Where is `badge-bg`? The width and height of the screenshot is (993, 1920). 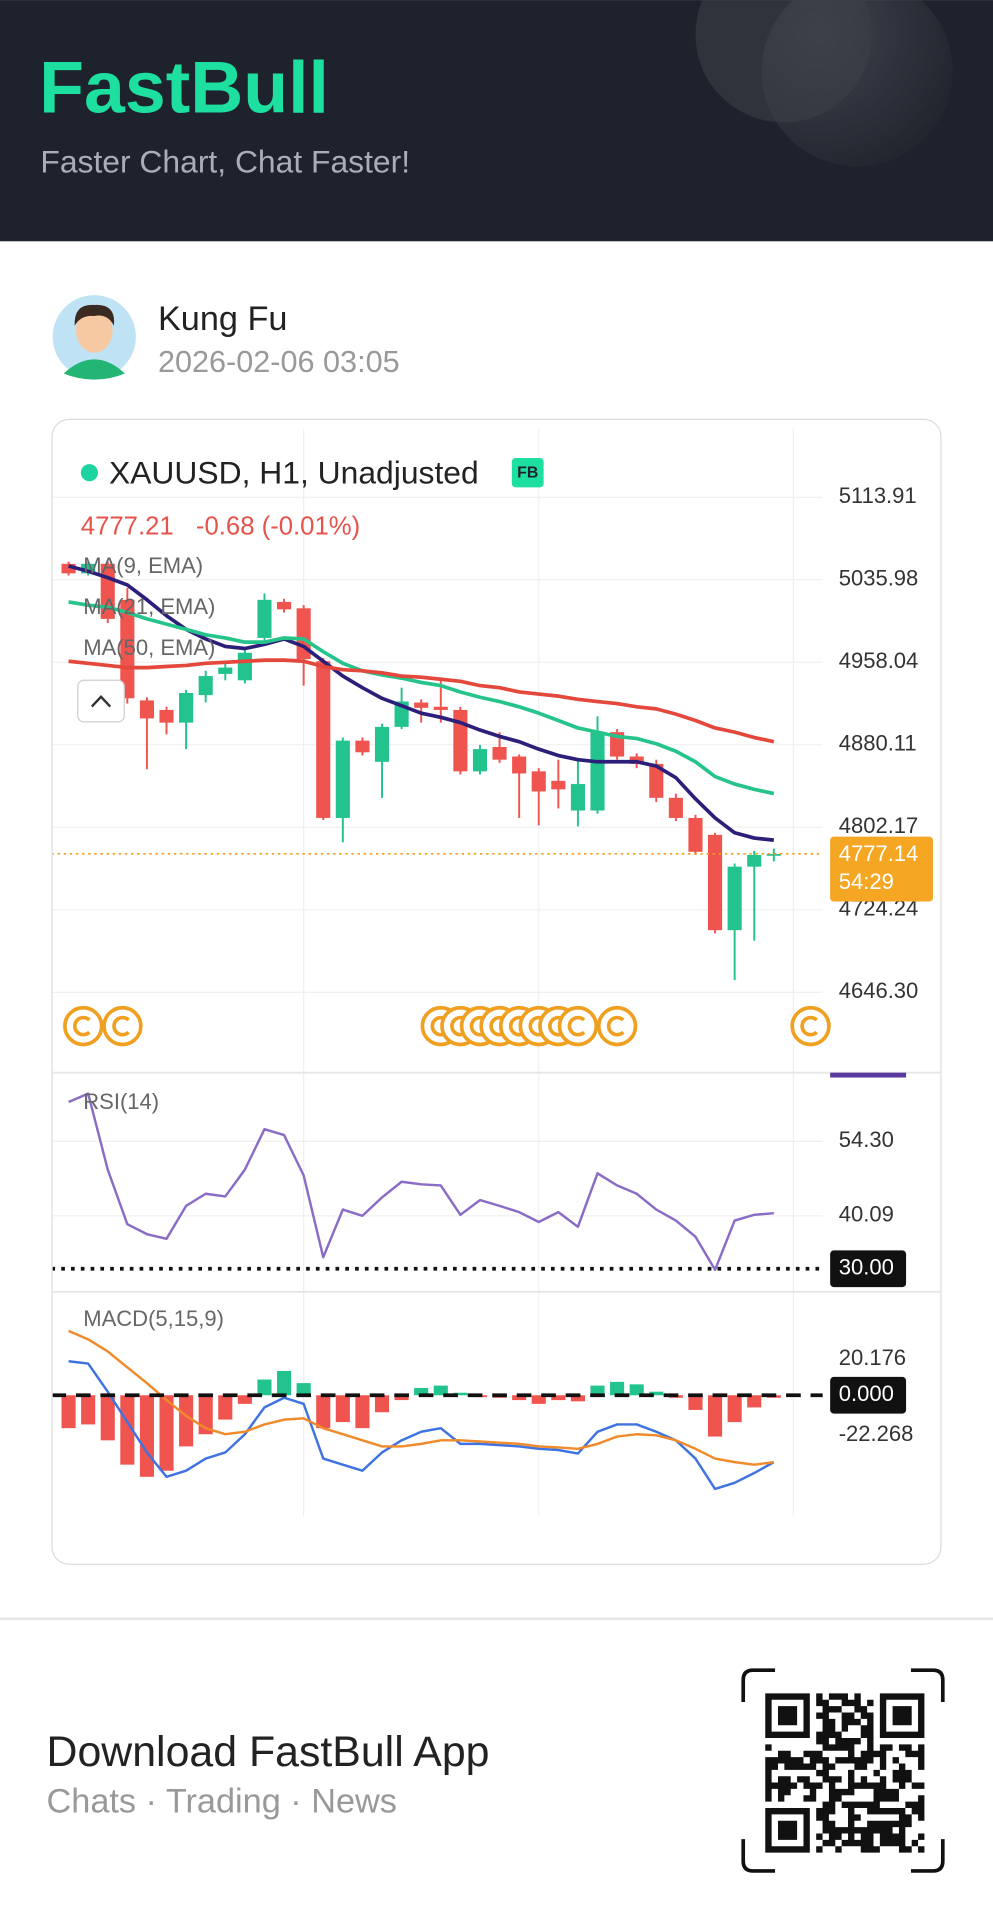
badge-bg is located at coordinates (527, 472).